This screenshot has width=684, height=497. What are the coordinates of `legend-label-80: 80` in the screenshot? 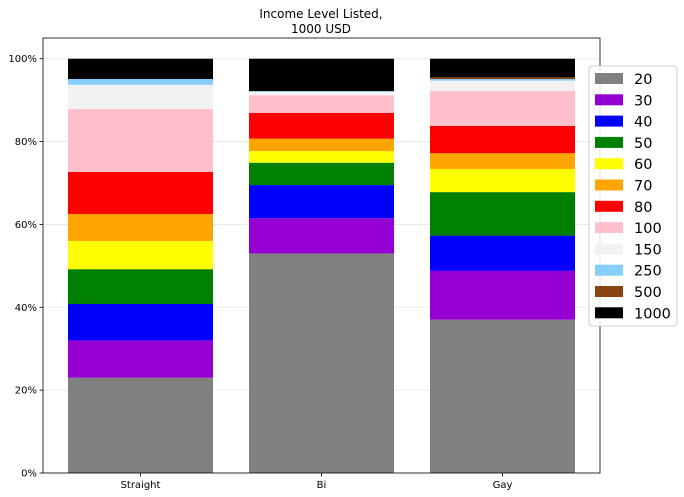 It's located at (643, 208).